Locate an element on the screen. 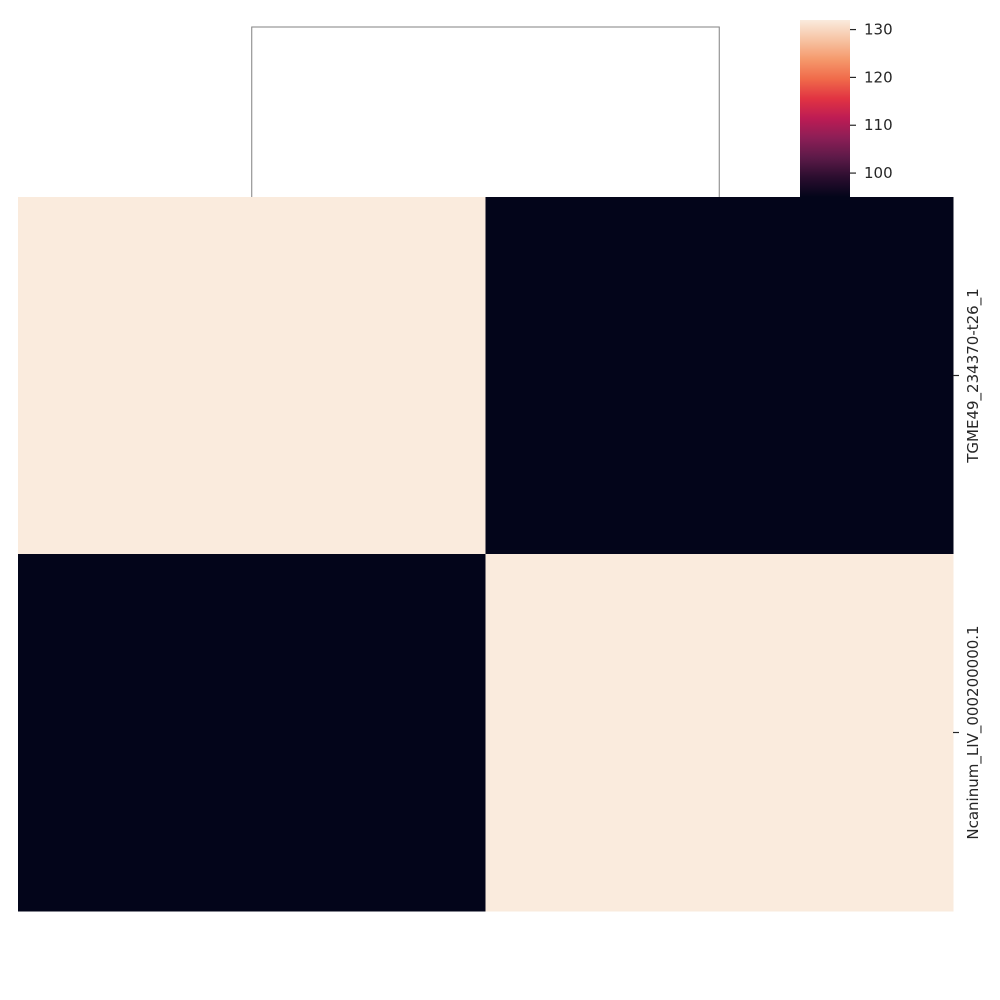 The width and height of the screenshot is (1000, 1000). column-dendrogram is located at coordinates (485, 111).